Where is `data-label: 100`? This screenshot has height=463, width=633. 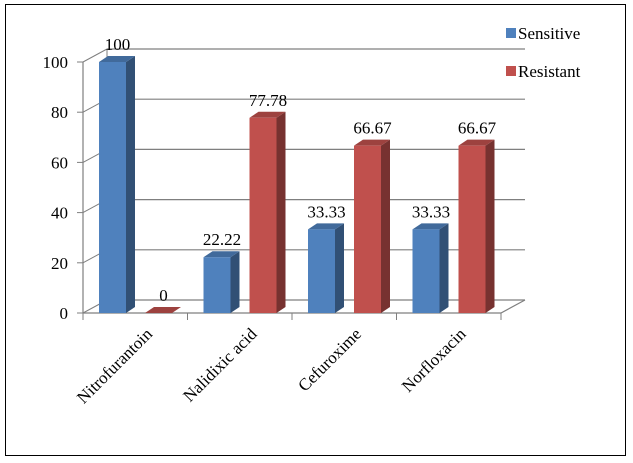
data-label: 100 is located at coordinates (118, 44).